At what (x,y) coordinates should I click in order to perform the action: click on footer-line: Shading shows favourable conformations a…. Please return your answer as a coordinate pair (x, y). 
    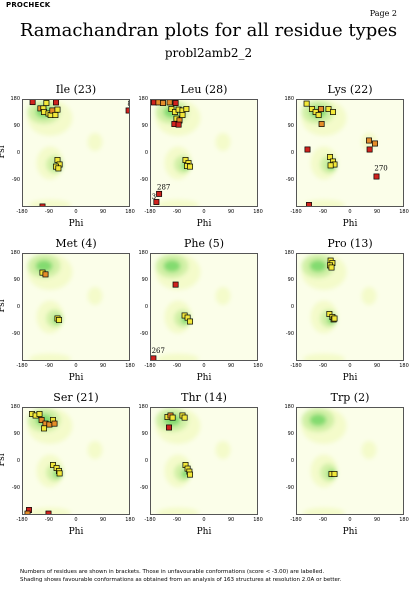
    Looking at the image, I should click on (181, 579).